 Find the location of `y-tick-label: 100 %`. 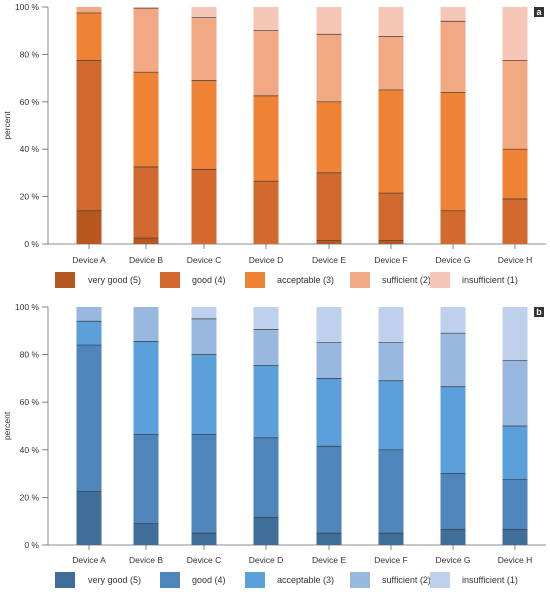

y-tick-label: 100 % is located at coordinates (27, 307).